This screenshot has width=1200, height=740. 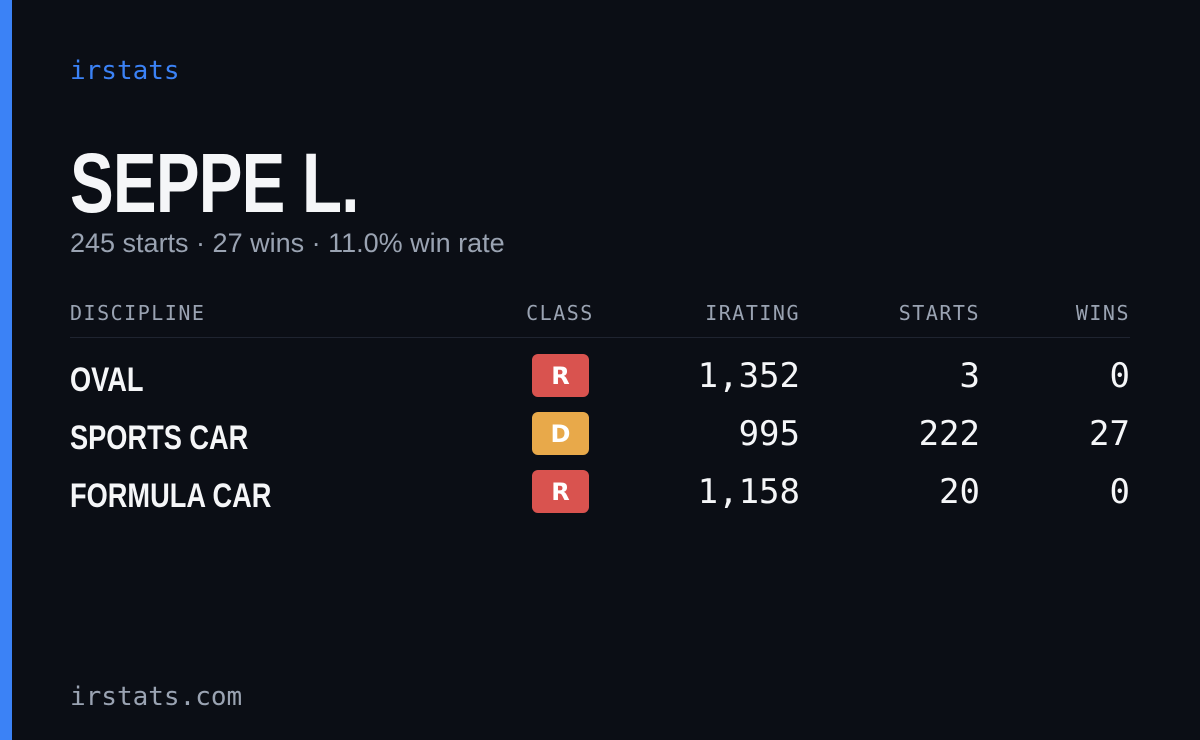 I want to click on discipline: SPORTS CAR, so click(x=159, y=438).